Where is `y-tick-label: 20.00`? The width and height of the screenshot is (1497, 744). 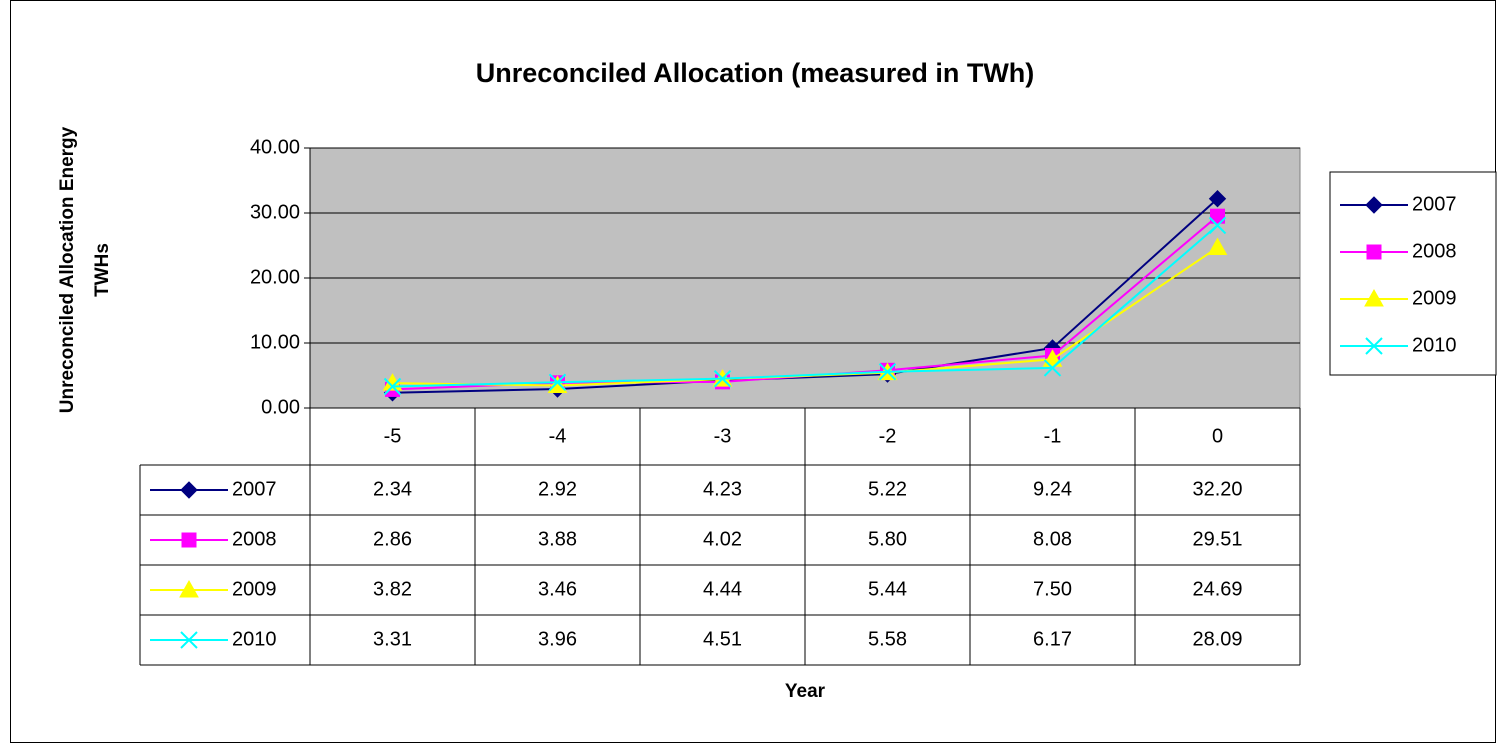 y-tick-label: 20.00 is located at coordinates (275, 277).